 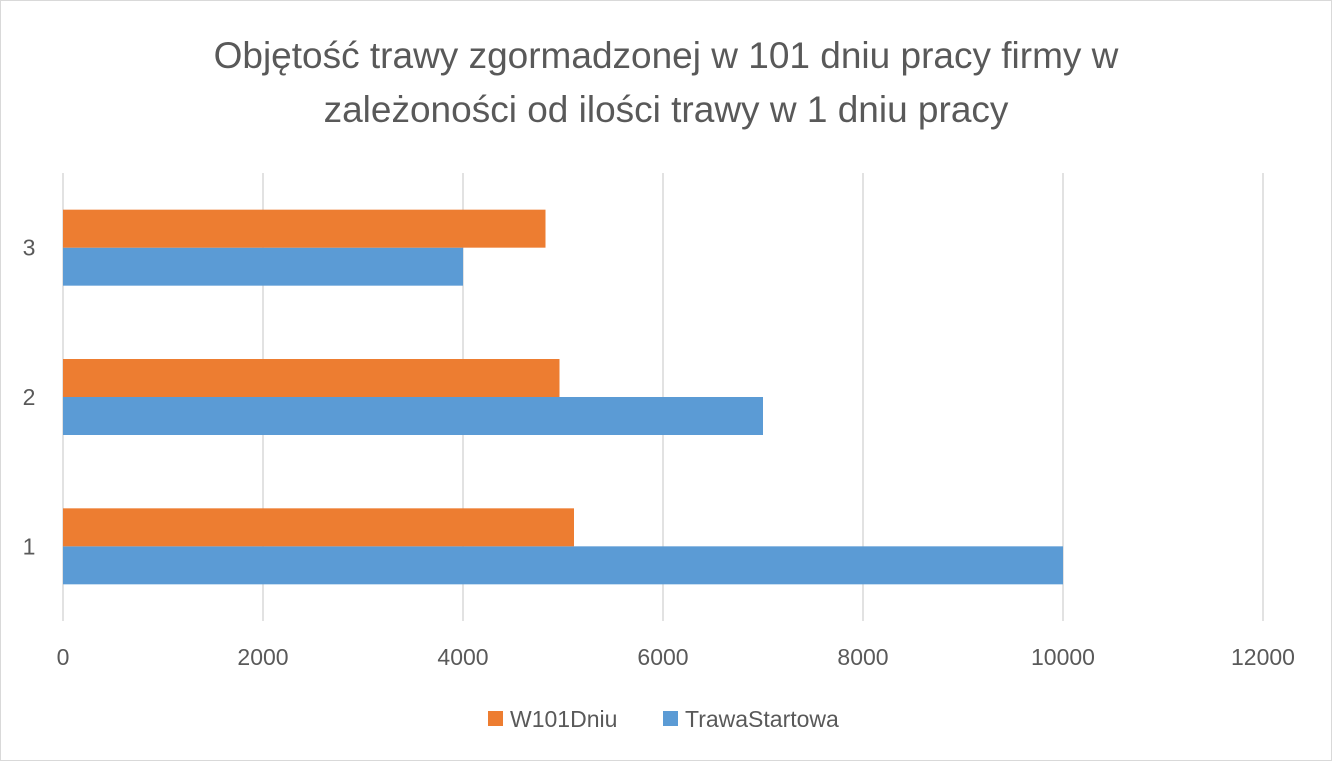 What do you see at coordinates (63, 657) in the screenshot?
I see `x-tick-label-0: 0` at bounding box center [63, 657].